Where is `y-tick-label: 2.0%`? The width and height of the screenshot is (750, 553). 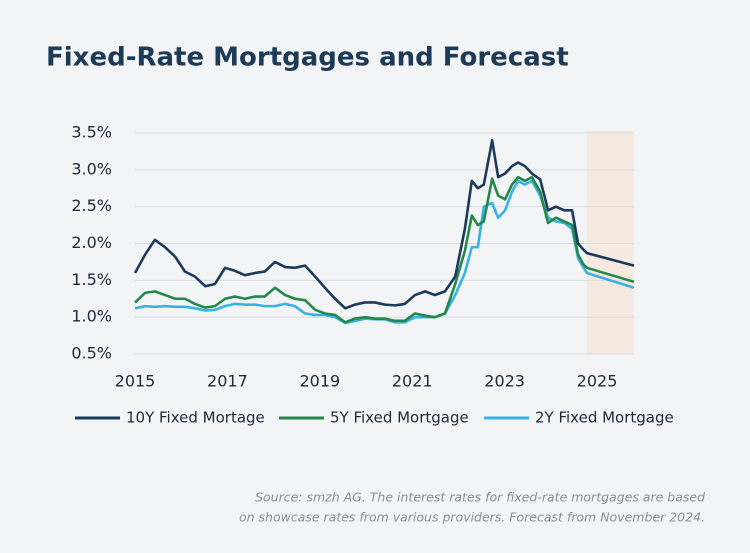
y-tick-label: 2.0% is located at coordinates (91, 242).